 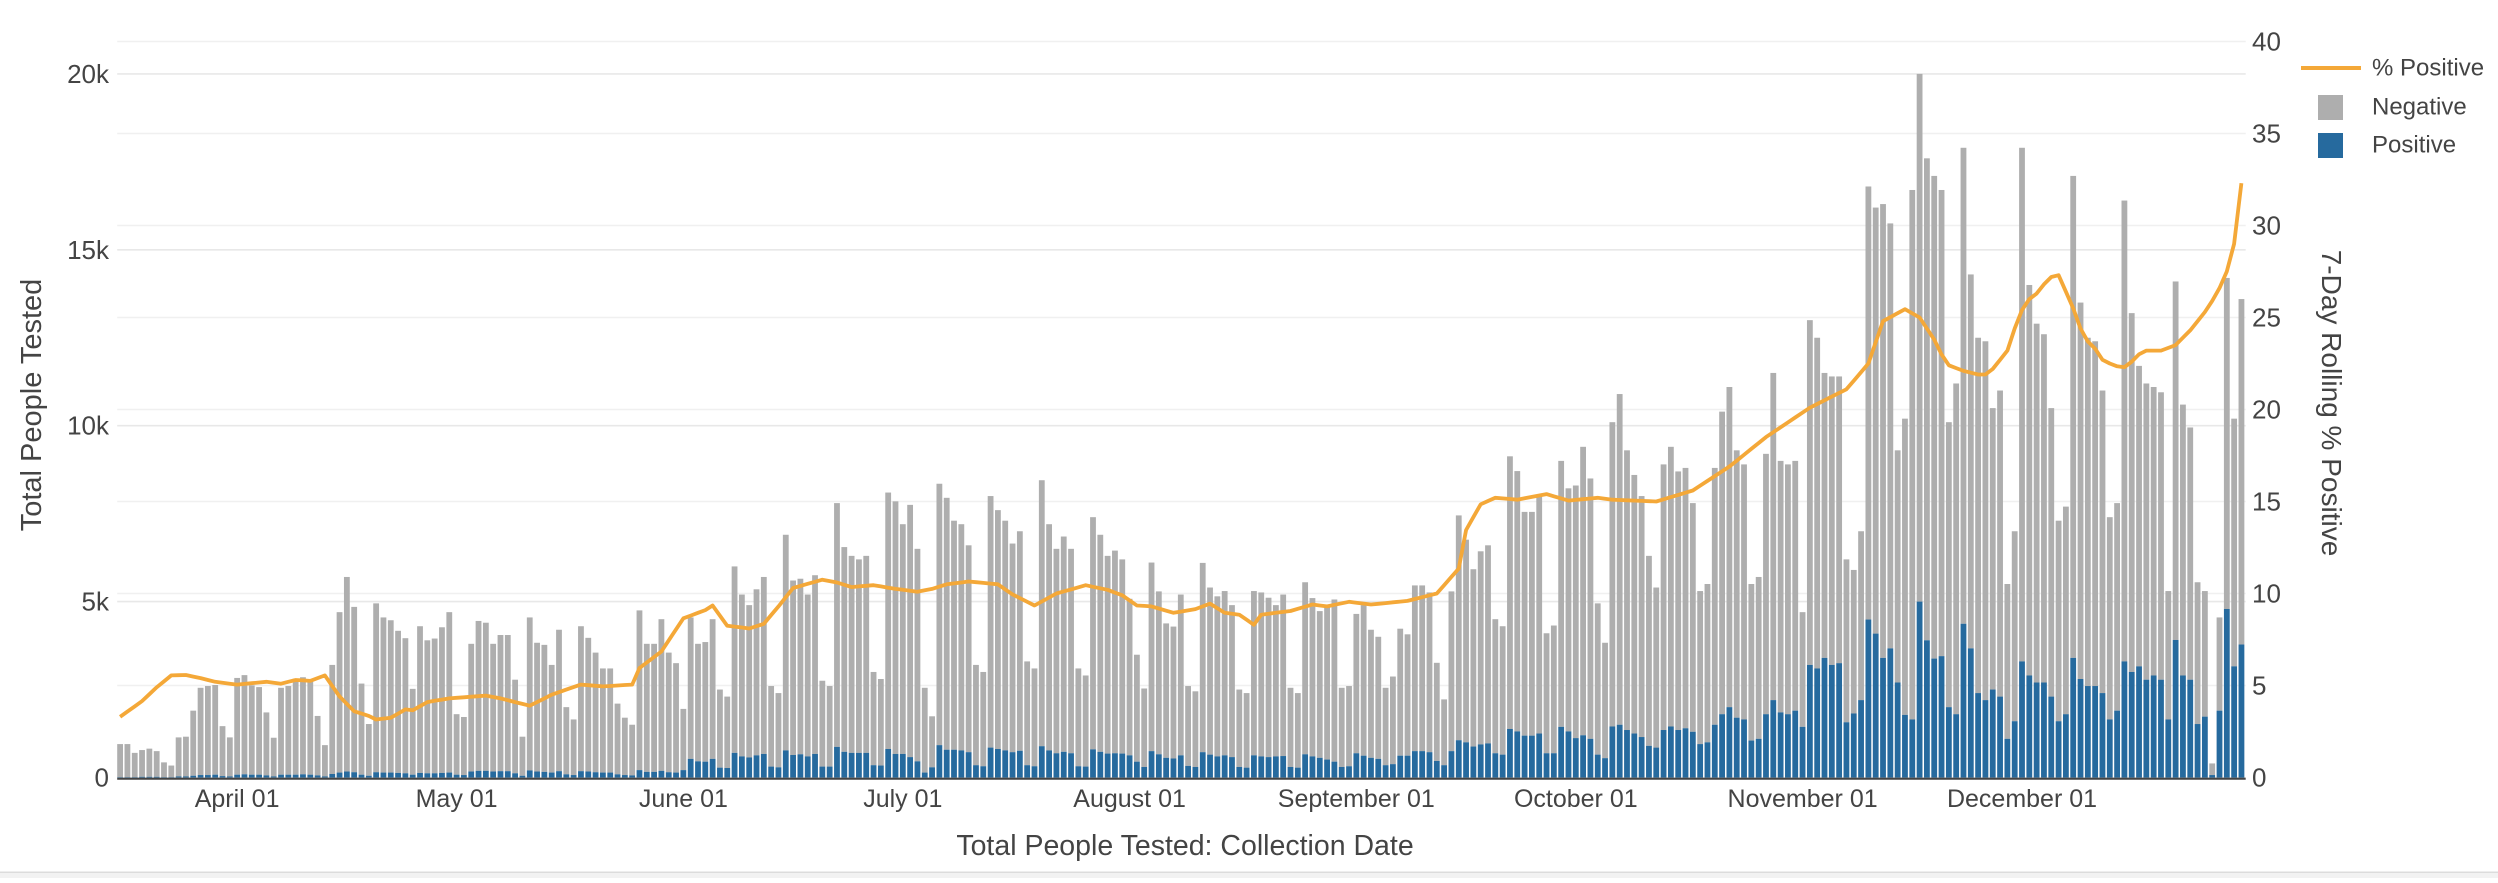 What do you see at coordinates (683, 799) in the screenshot?
I see `svg-text: June 01` at bounding box center [683, 799].